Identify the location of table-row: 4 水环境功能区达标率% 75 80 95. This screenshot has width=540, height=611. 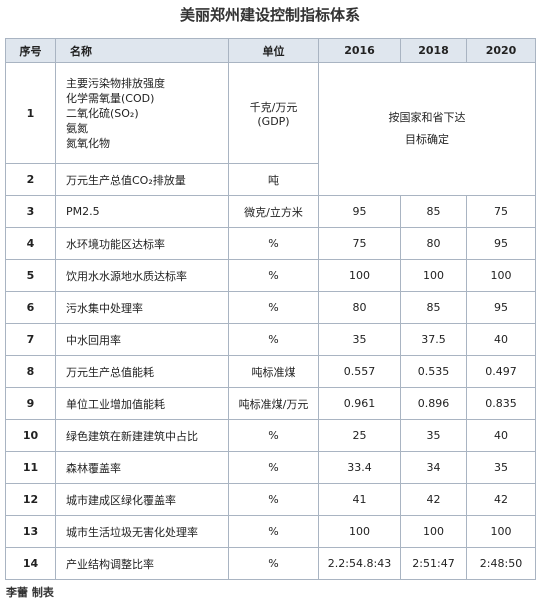
(270, 243).